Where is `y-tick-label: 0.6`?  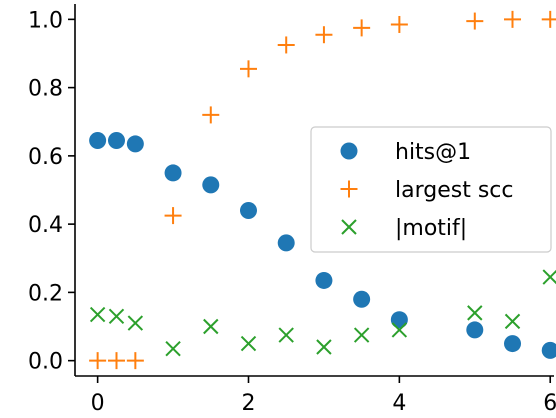 y-tick-label: 0.6 is located at coordinates (45, 157).